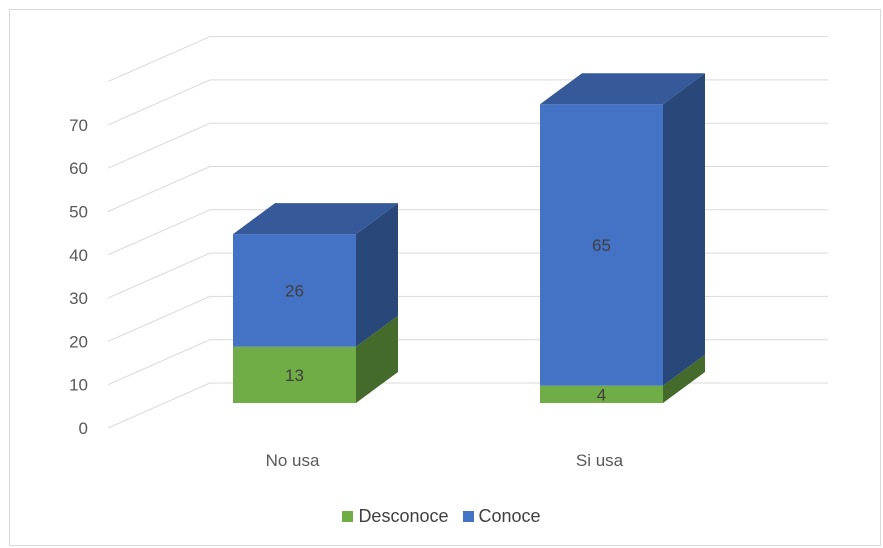  What do you see at coordinates (348, 516) in the screenshot?
I see `legend-swatch-desconoce` at bounding box center [348, 516].